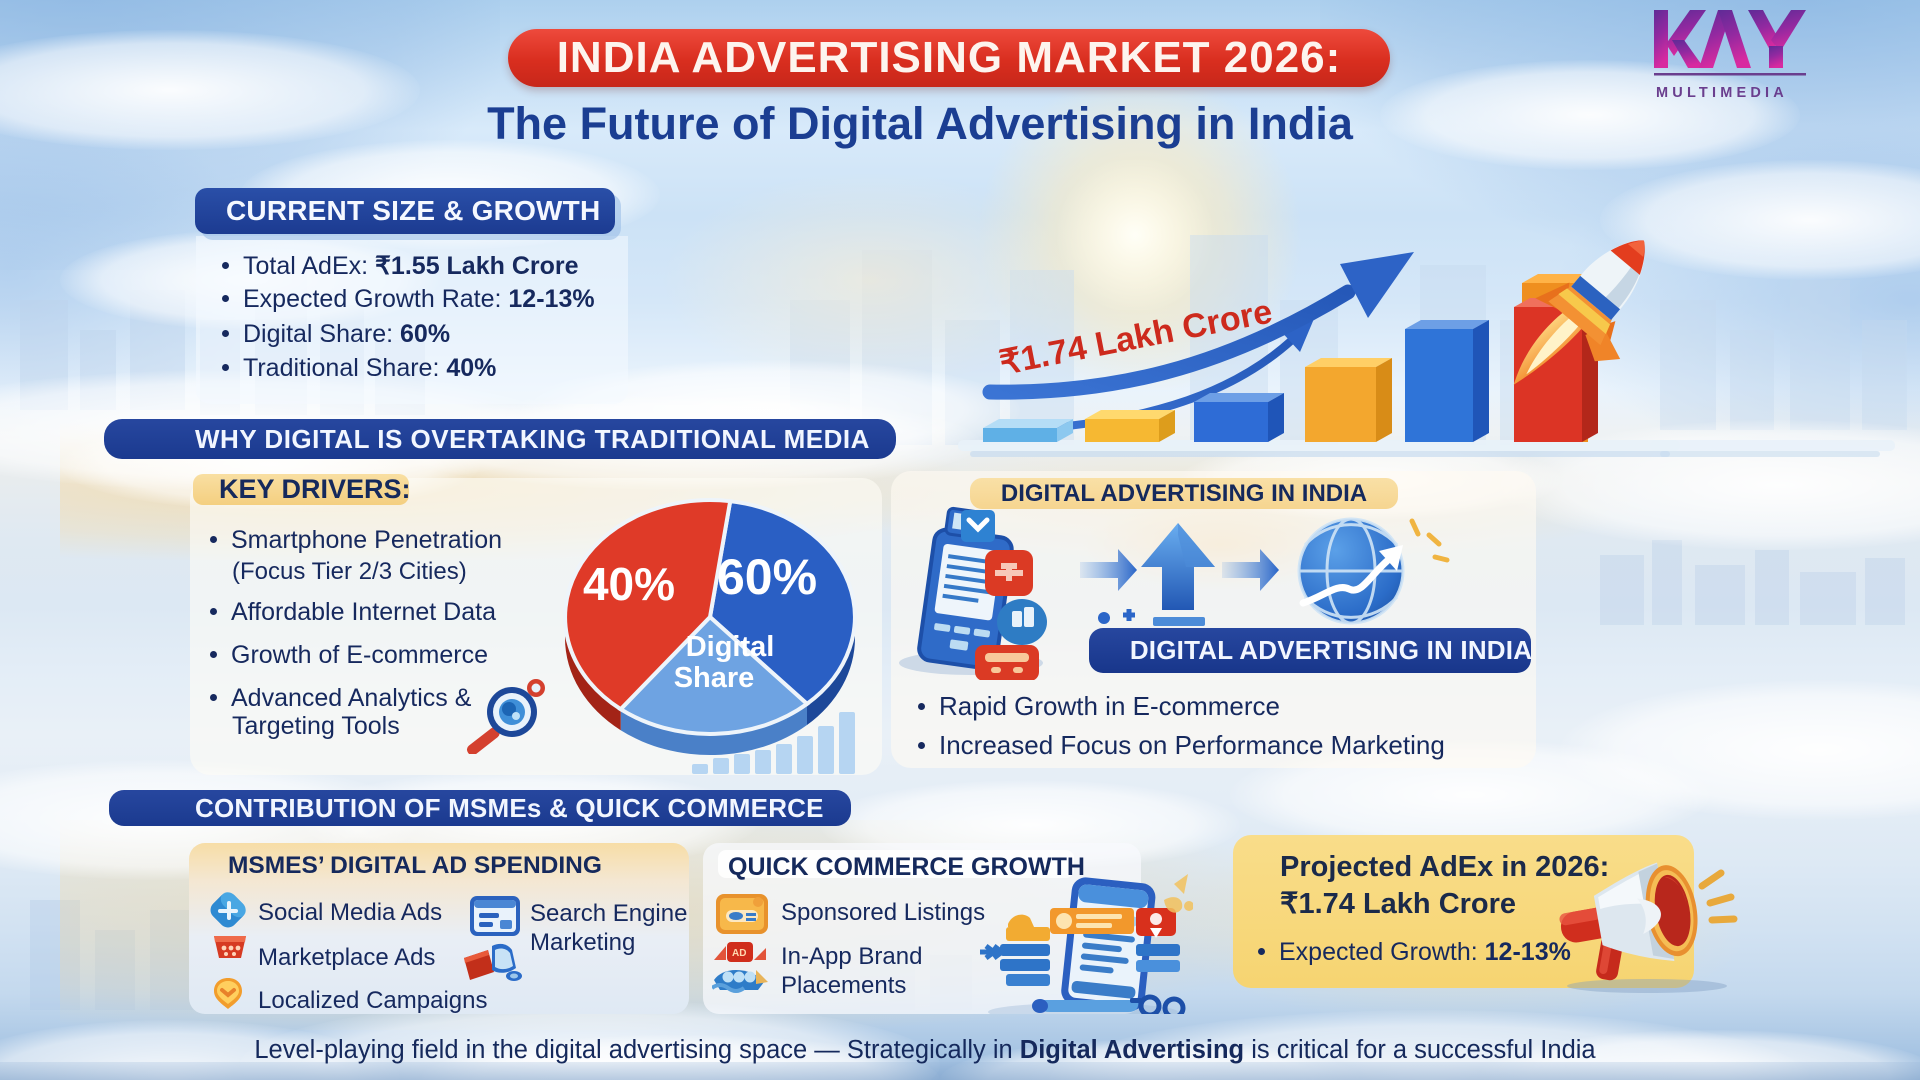 Image resolution: width=1920 pixels, height=1080 pixels. I want to click on svg-text: 40%, so click(629, 584).